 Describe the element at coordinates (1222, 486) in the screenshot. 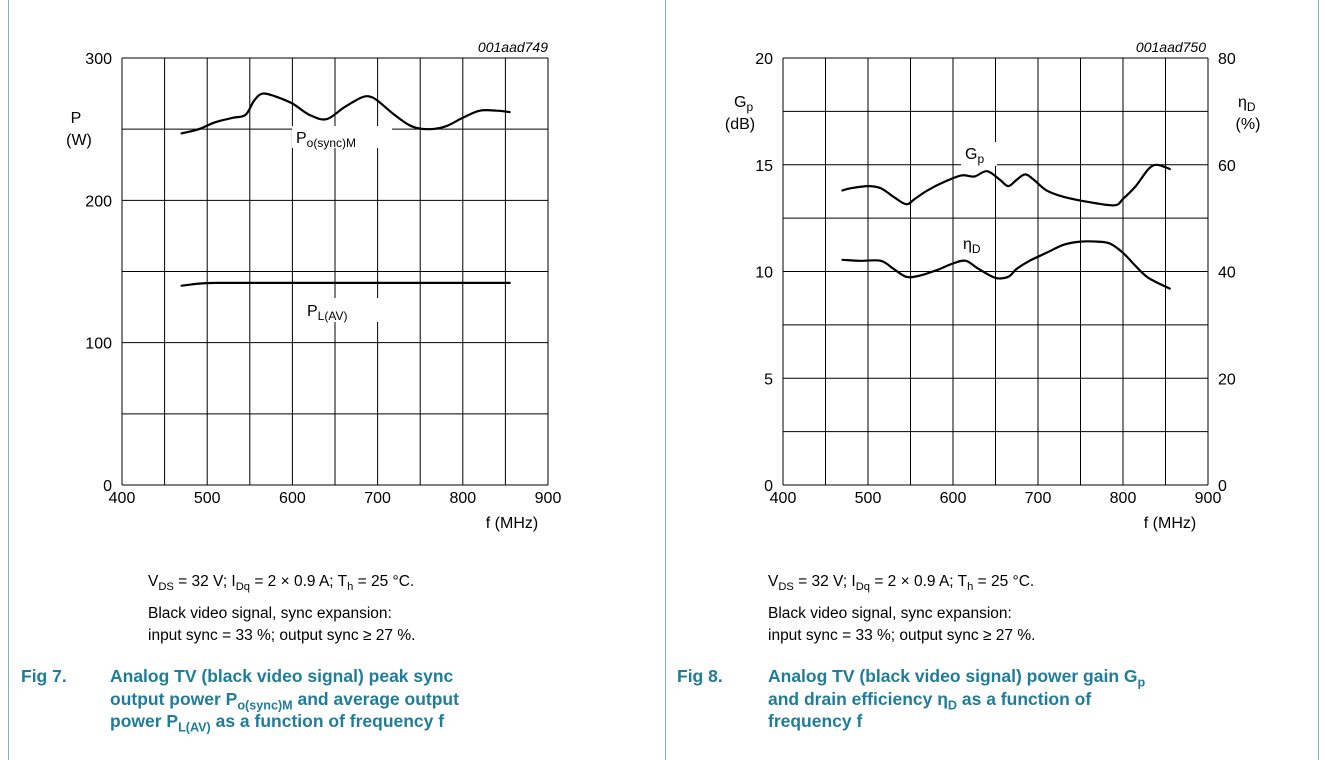

I see `y2-tick-label: 0` at that location.